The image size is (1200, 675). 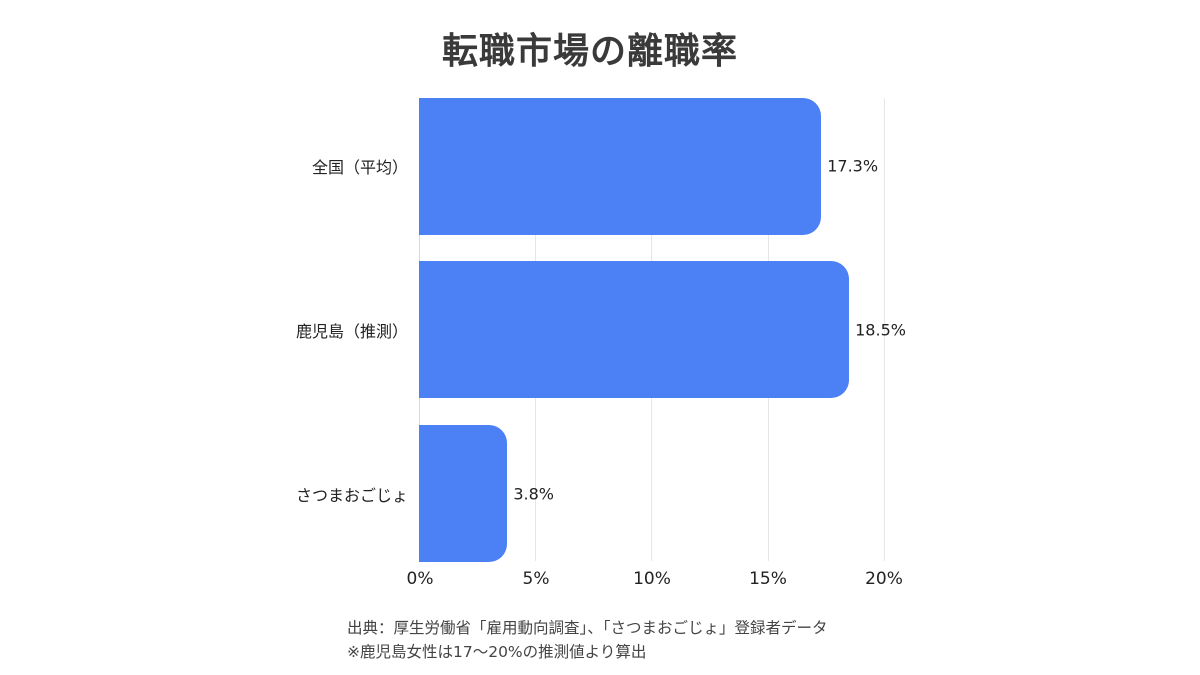 What do you see at coordinates (463, 493) in the screenshot?
I see `bar-satsuma-ogojo` at bounding box center [463, 493].